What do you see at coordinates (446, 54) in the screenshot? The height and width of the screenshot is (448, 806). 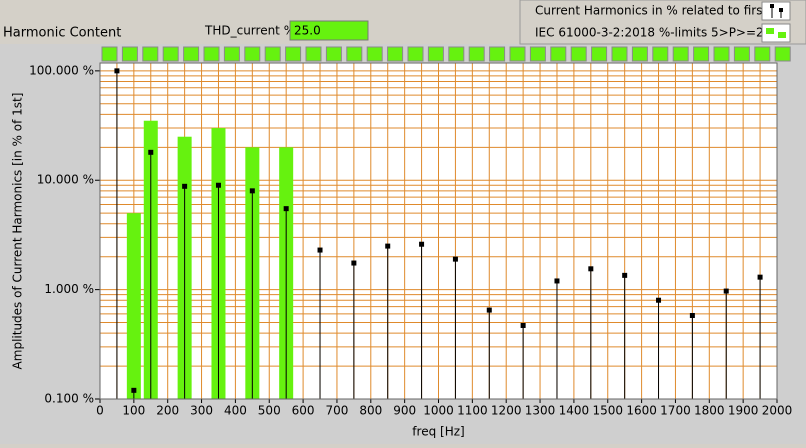 I see `led-row` at bounding box center [446, 54].